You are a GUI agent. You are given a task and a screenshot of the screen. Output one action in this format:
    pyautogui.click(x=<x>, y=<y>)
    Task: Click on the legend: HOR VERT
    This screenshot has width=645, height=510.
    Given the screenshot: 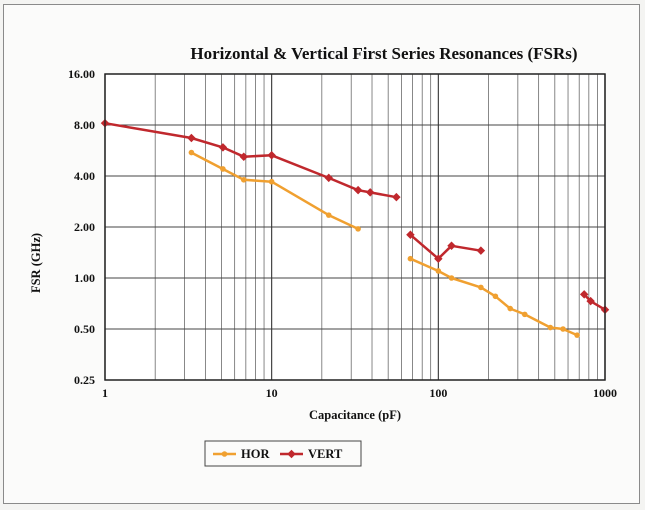 What is the action you would take?
    pyautogui.click(x=283, y=453)
    